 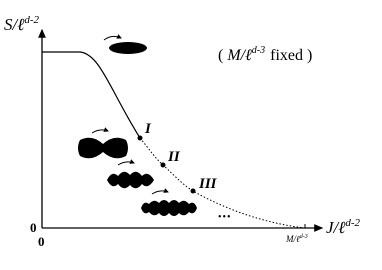 What do you see at coordinates (148, 129) in the screenshot?
I see `point-label: I` at bounding box center [148, 129].